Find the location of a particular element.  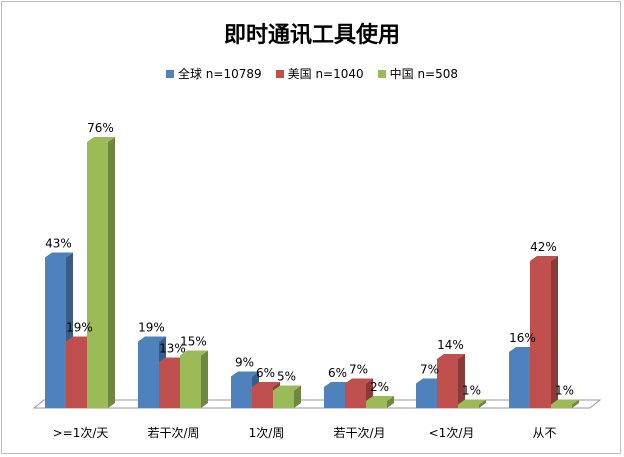

legend-swatch-usa is located at coordinates (279, 73).